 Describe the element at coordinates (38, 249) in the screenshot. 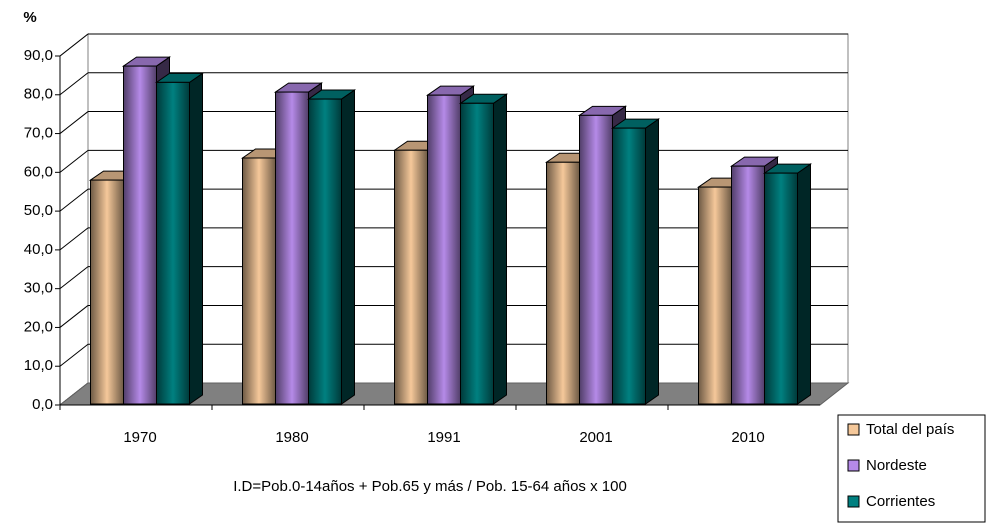

I see `y-tick-label: 40,0` at that location.